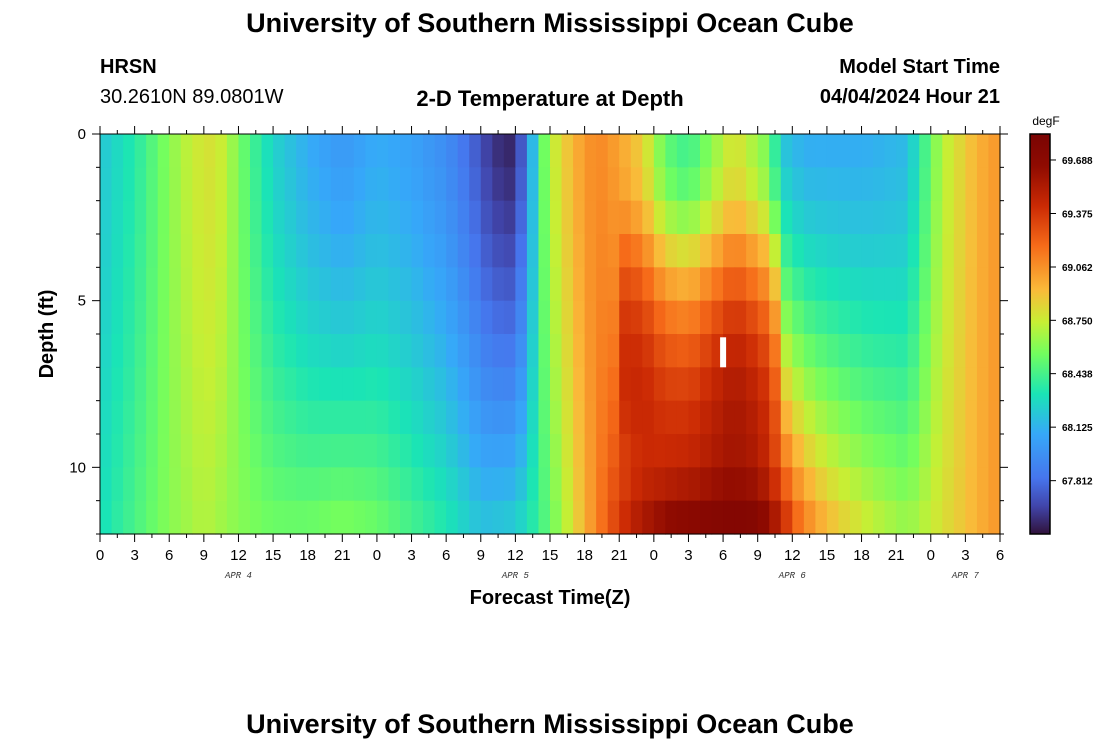 This screenshot has width=1100, height=750. What do you see at coordinates (861, 555) in the screenshot?
I see `x-tick-label: 18` at bounding box center [861, 555].